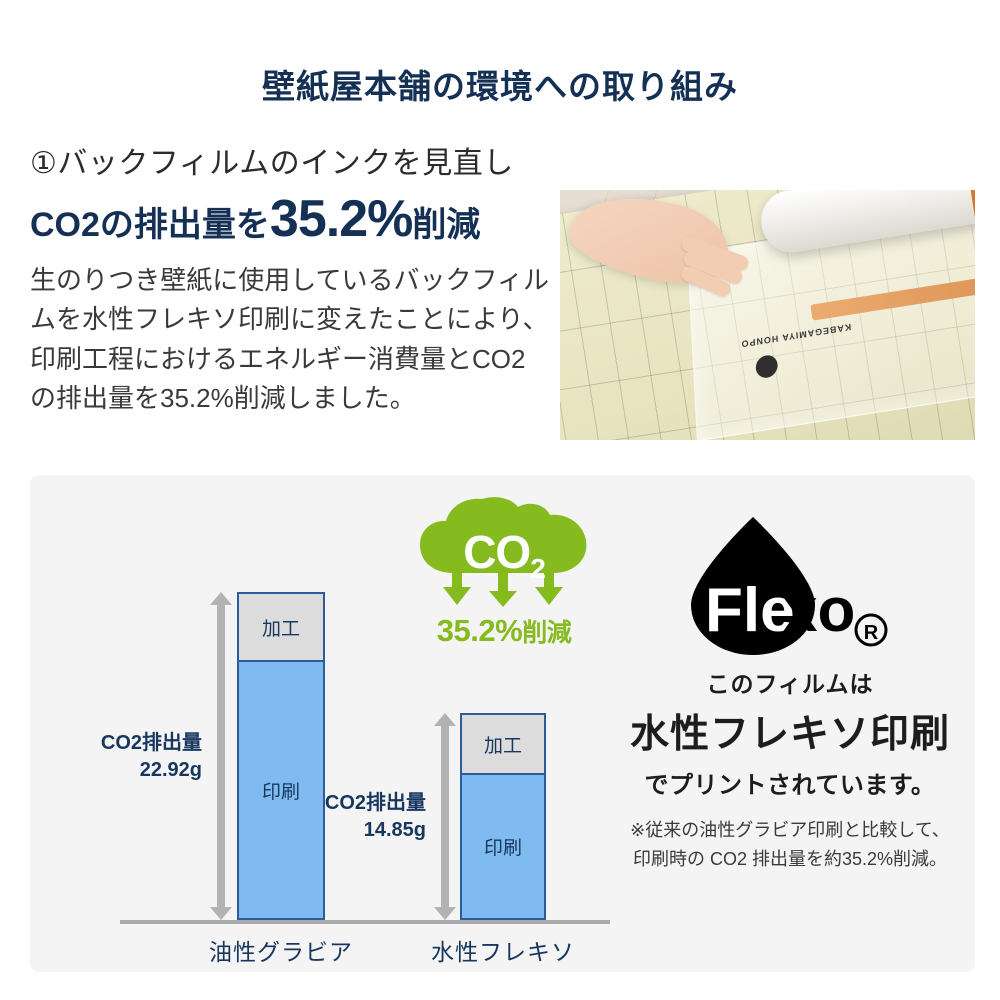 The height and width of the screenshot is (1000, 1000). Describe the element at coordinates (789, 734) in the screenshot. I see `flexo-line-2: 水性フレキソ印刷` at that location.